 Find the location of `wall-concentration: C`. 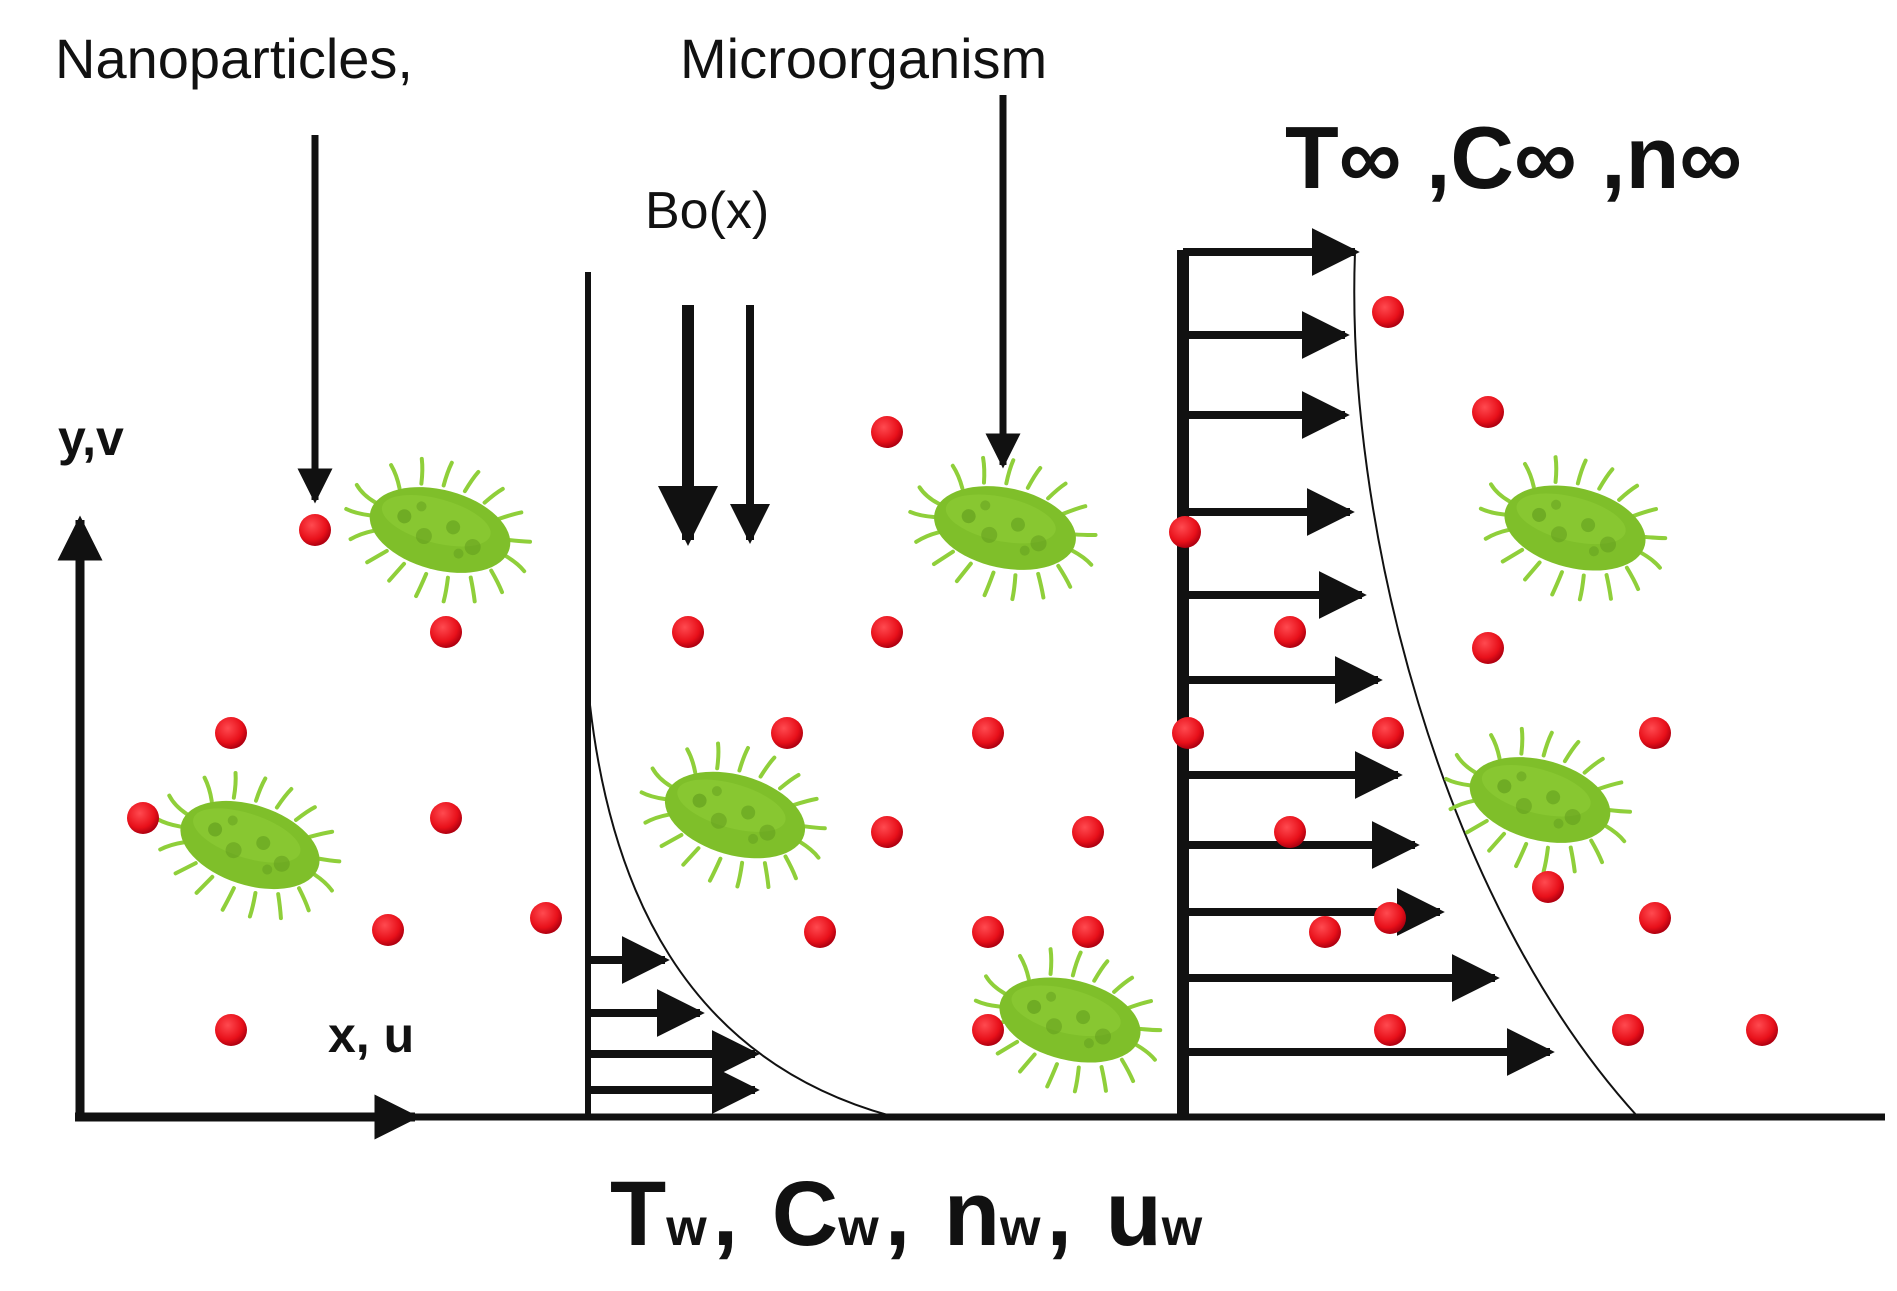

wall-concentration: C is located at coordinates (805, 1214).